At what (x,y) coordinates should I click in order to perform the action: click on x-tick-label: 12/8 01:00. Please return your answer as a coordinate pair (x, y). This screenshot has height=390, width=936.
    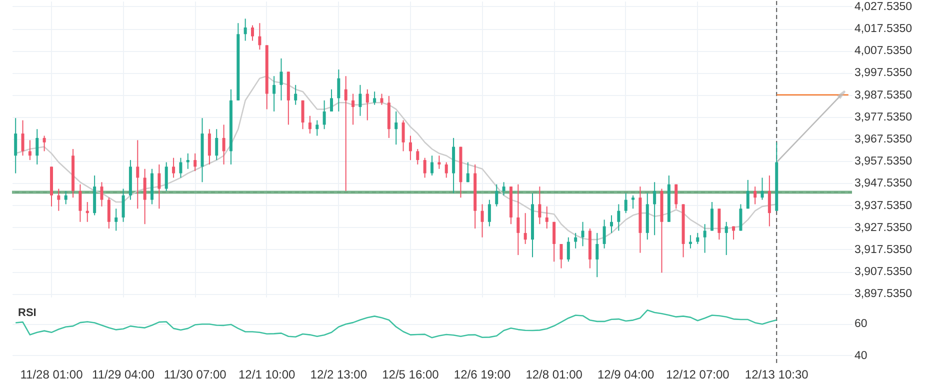
    Looking at the image, I should click on (554, 375).